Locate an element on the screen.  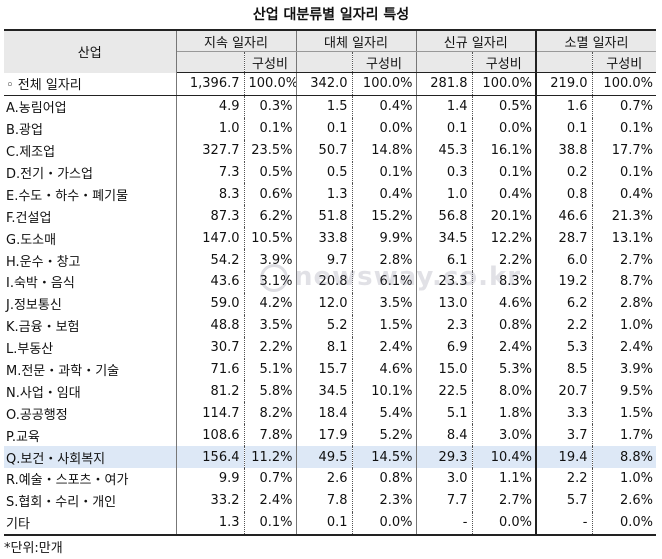
value-cell: 15.7 is located at coordinates (333, 370).